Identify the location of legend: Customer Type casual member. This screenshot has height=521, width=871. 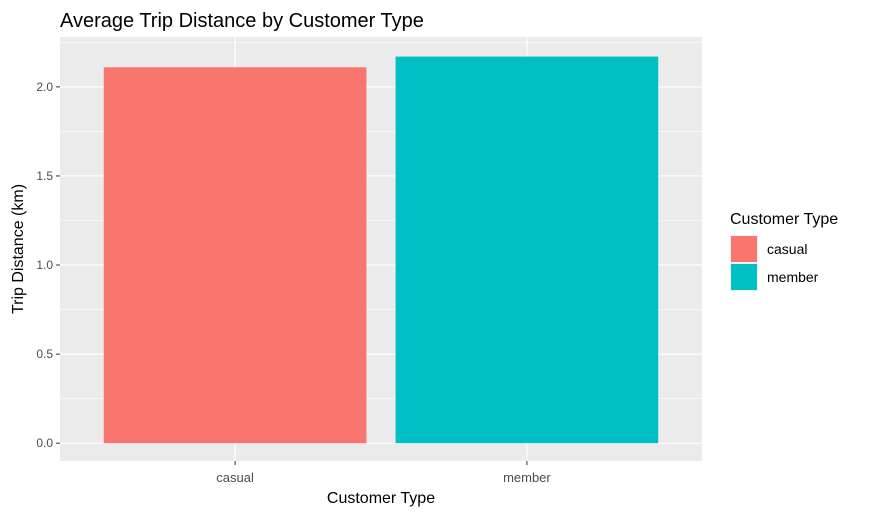
(784, 251).